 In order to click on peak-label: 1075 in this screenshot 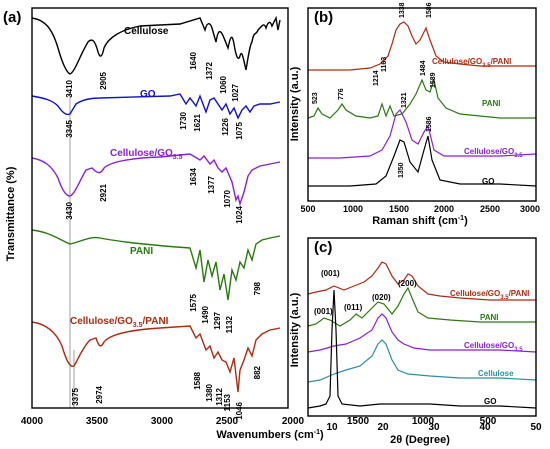, I will do `click(239, 130)`.